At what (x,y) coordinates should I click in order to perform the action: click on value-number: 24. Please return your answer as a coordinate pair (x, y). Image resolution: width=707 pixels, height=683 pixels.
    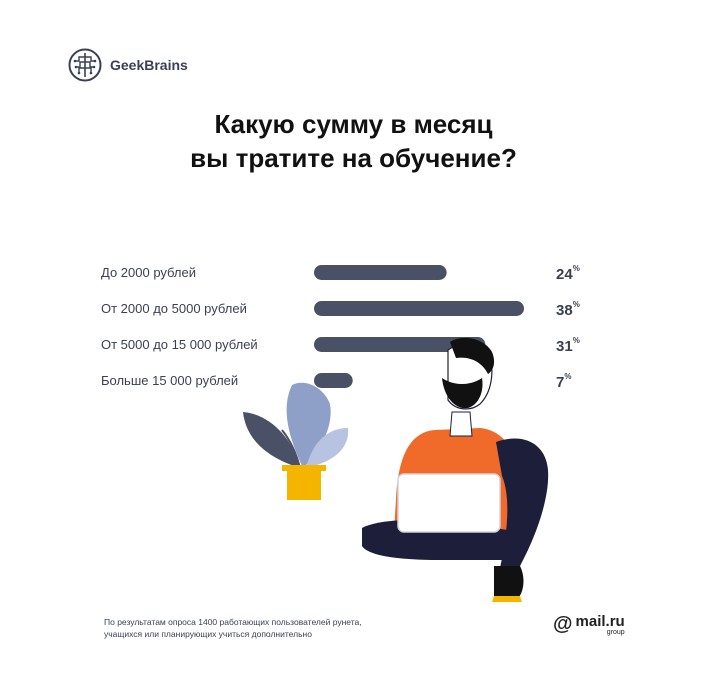
    Looking at the image, I should click on (564, 274).